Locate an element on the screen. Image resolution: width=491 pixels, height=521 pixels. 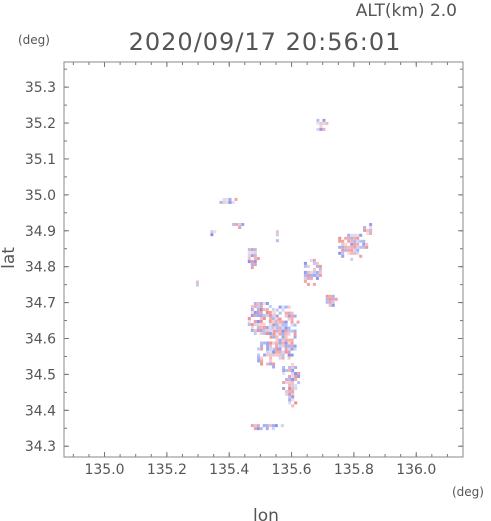
altitude-label: ALT(km) 2.0 is located at coordinates (406, 11).